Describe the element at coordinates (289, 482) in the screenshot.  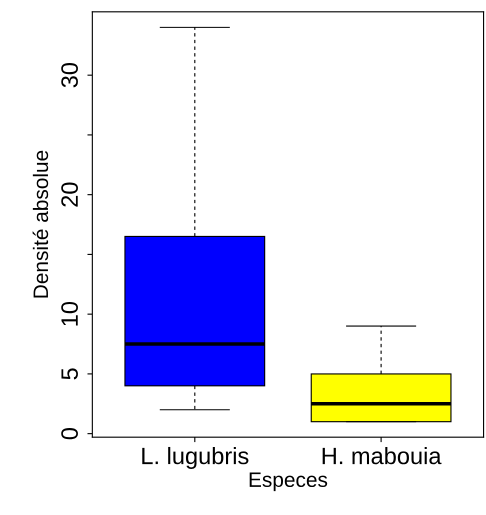
I see `x-axis-title: Especes` at that location.